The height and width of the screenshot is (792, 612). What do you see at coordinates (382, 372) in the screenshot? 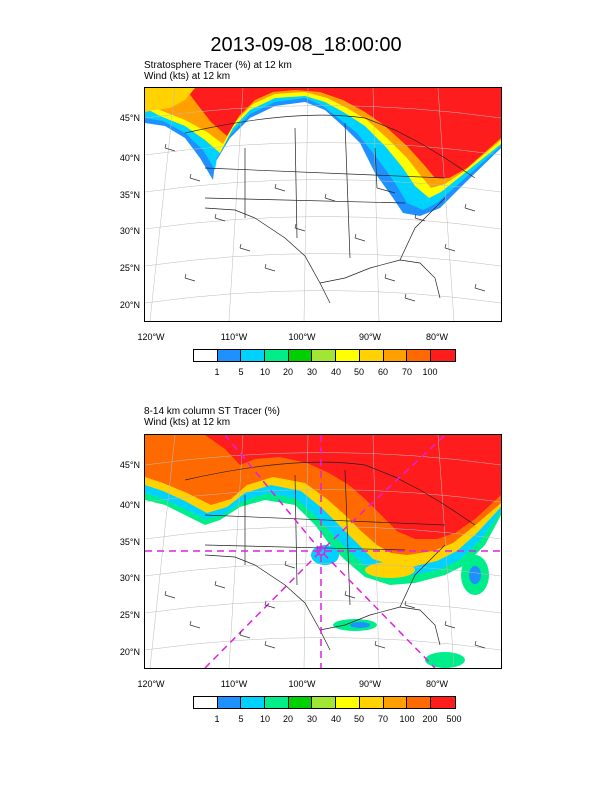
I see `panel1-colorbar-label: 60` at bounding box center [382, 372].